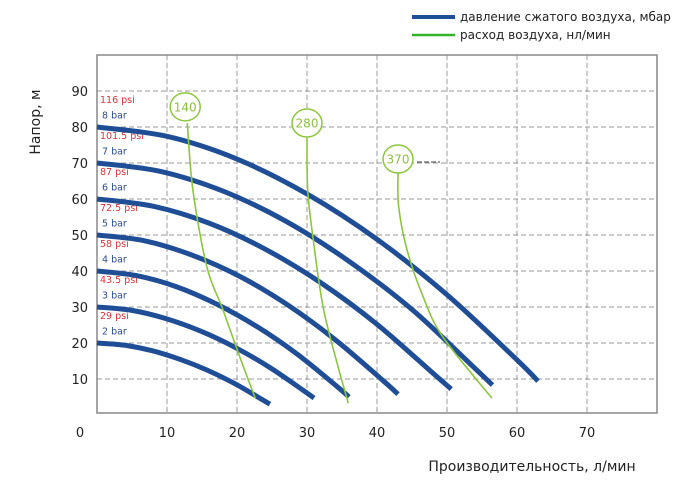 This screenshot has height=488, width=693. What do you see at coordinates (184, 373) in the screenshot?
I see `pressure-curve-2-bar` at bounding box center [184, 373].